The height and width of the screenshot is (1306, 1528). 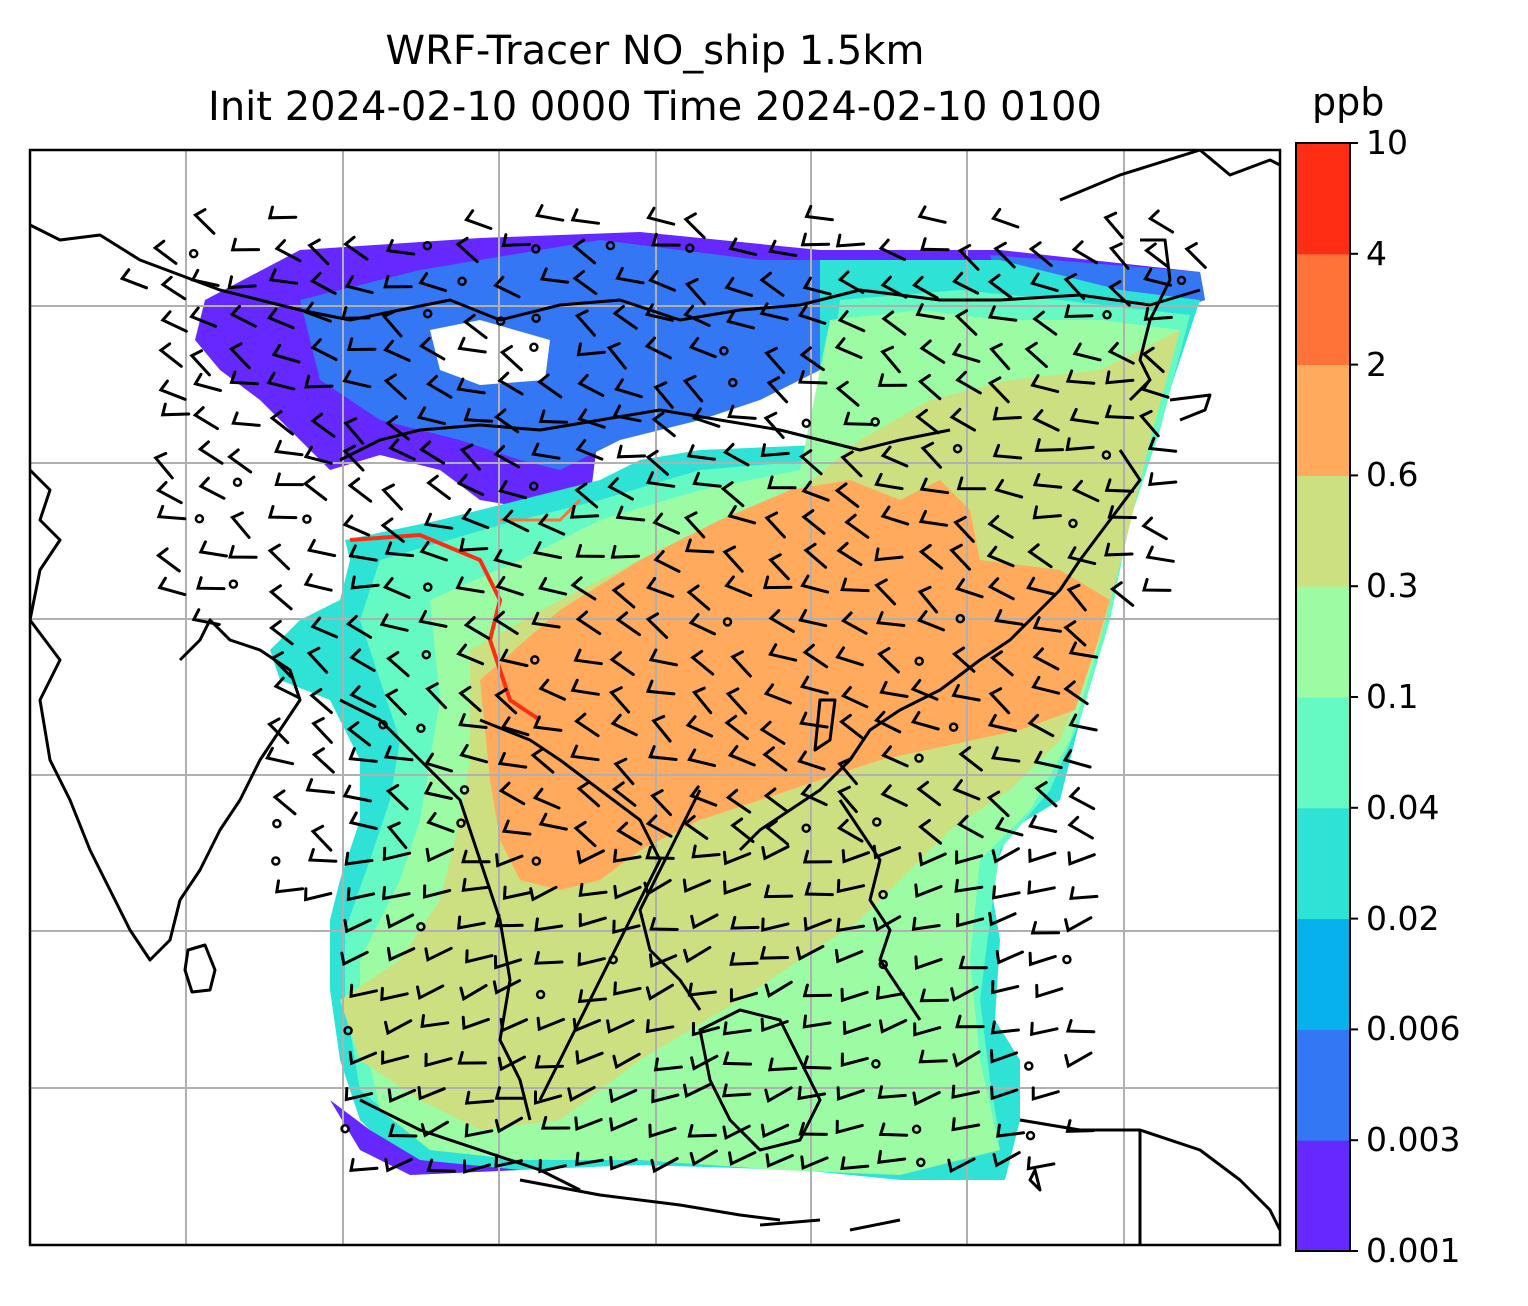 What do you see at coordinates (1403, 918) in the screenshot?
I see `colorbar-tick-label: 0.02` at bounding box center [1403, 918].